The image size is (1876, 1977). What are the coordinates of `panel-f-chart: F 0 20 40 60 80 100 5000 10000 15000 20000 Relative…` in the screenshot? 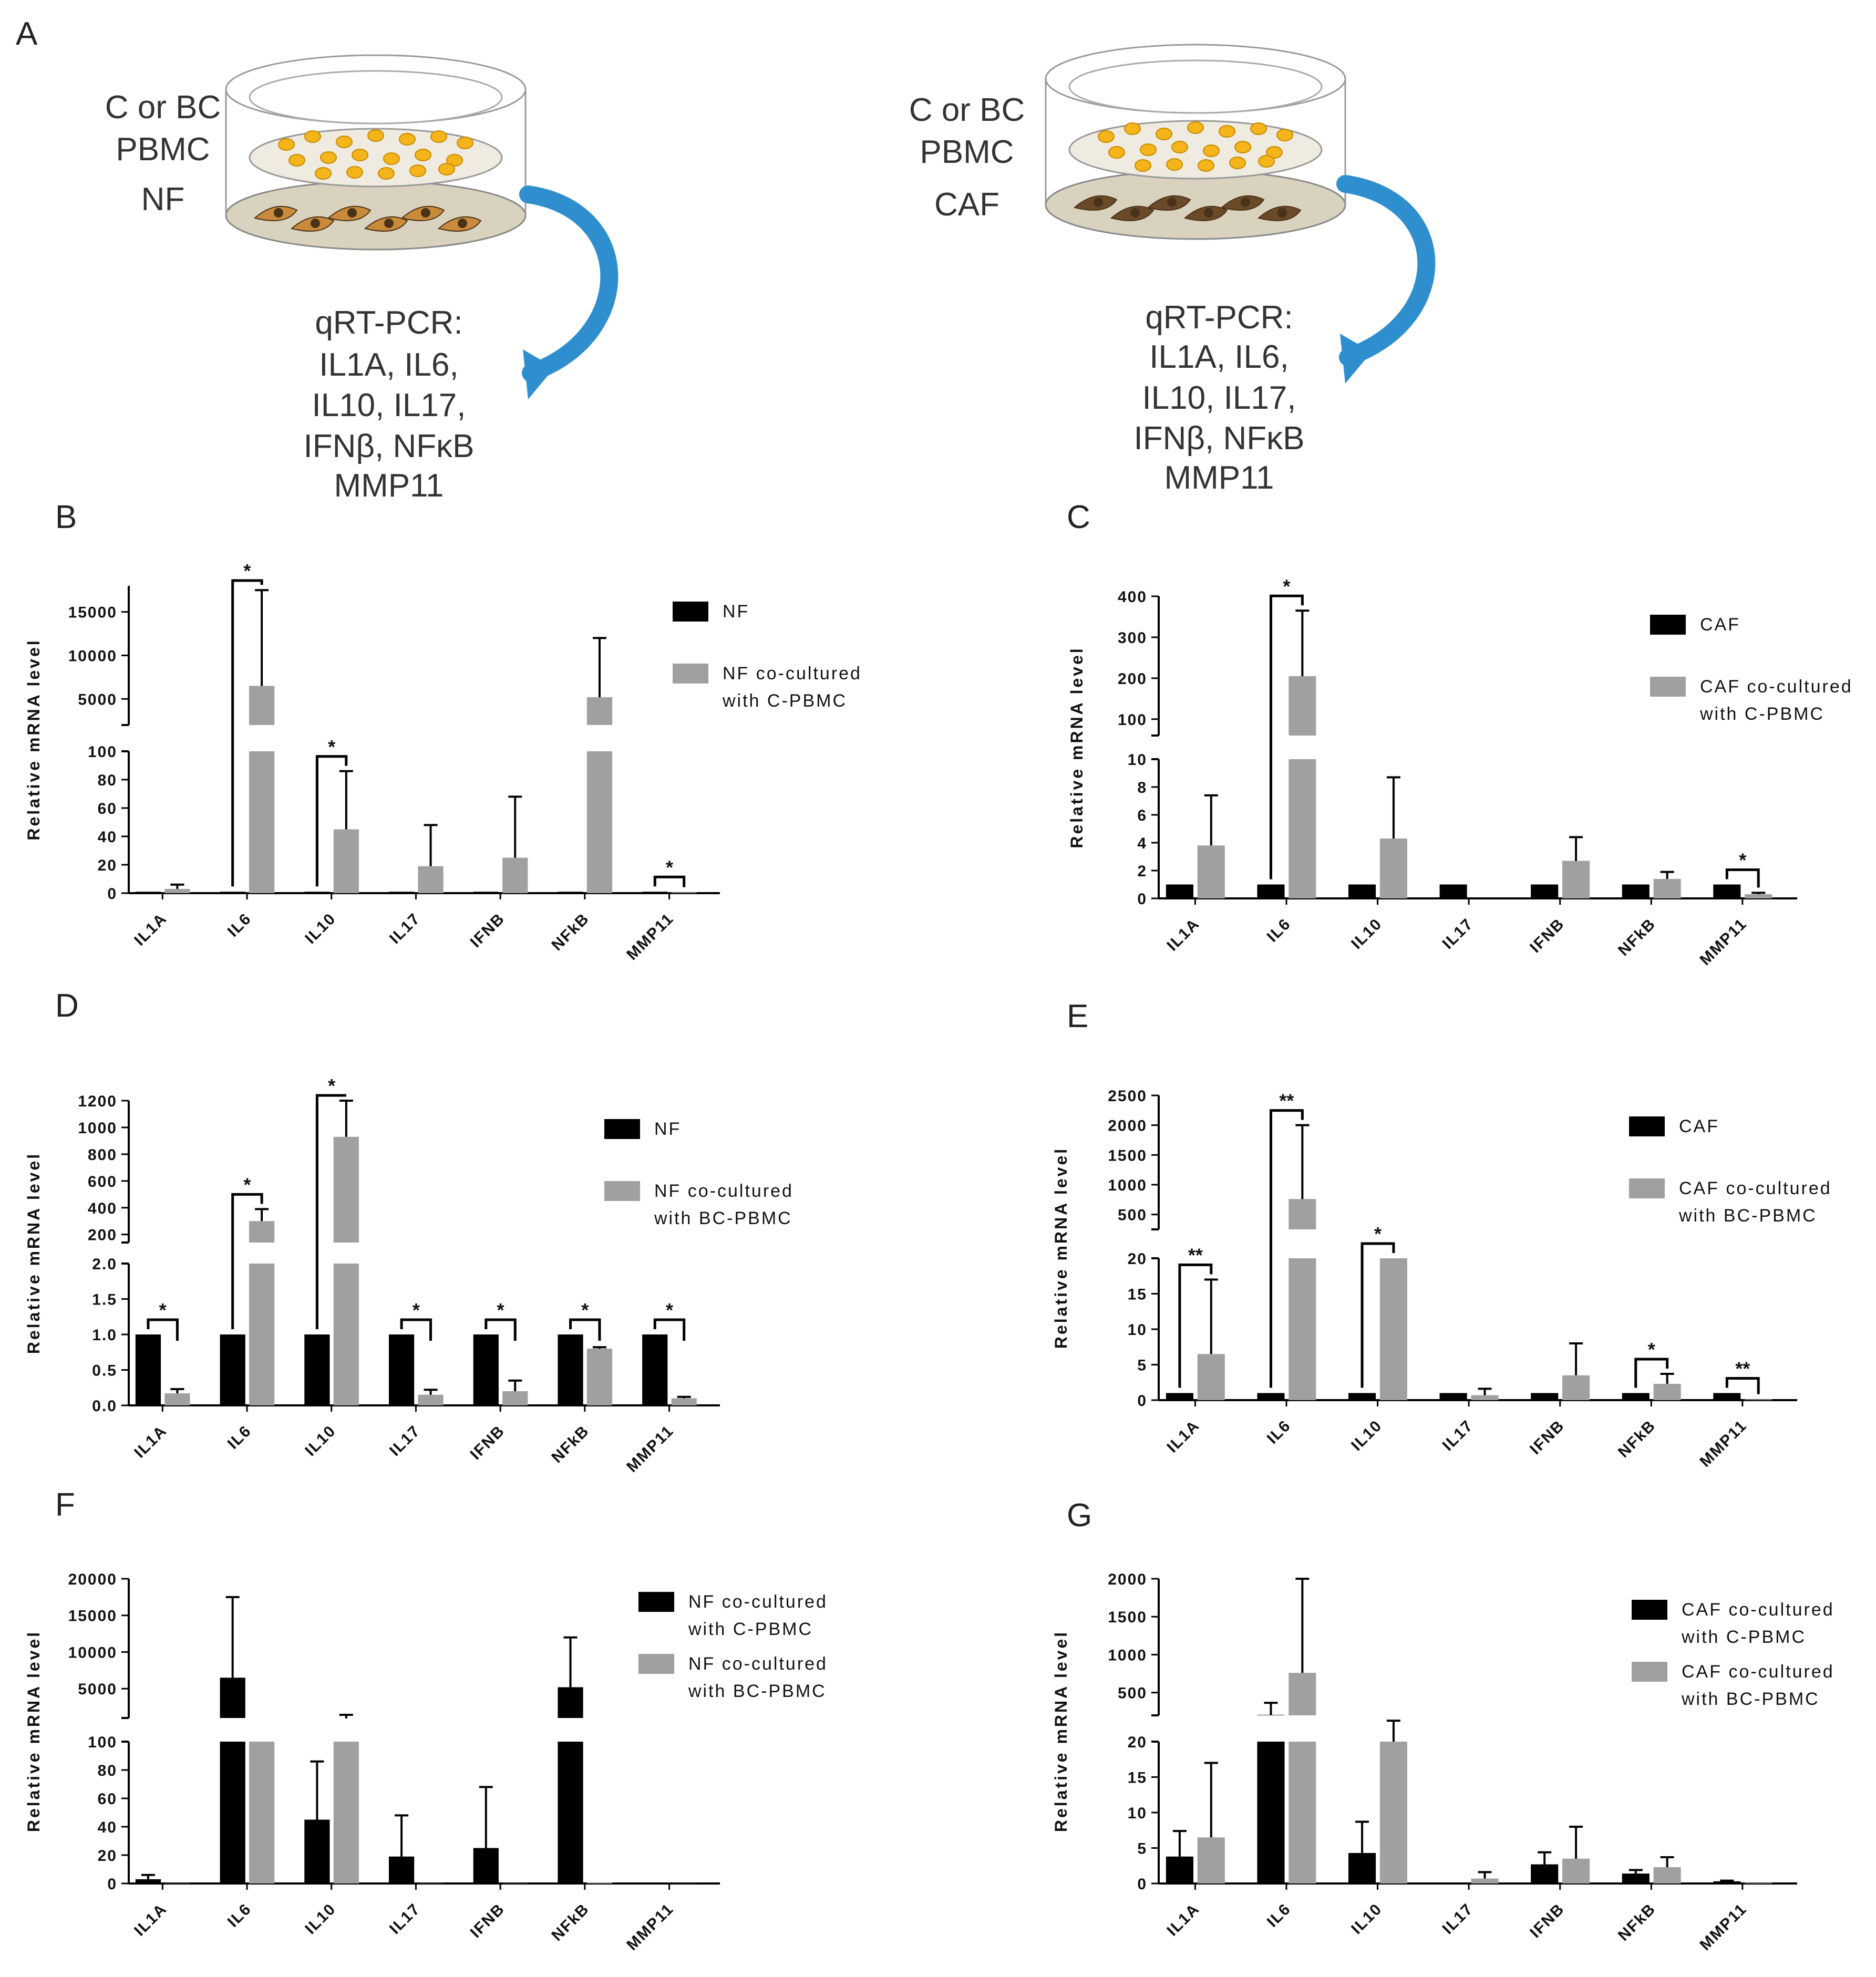 It's located at (426, 1720).